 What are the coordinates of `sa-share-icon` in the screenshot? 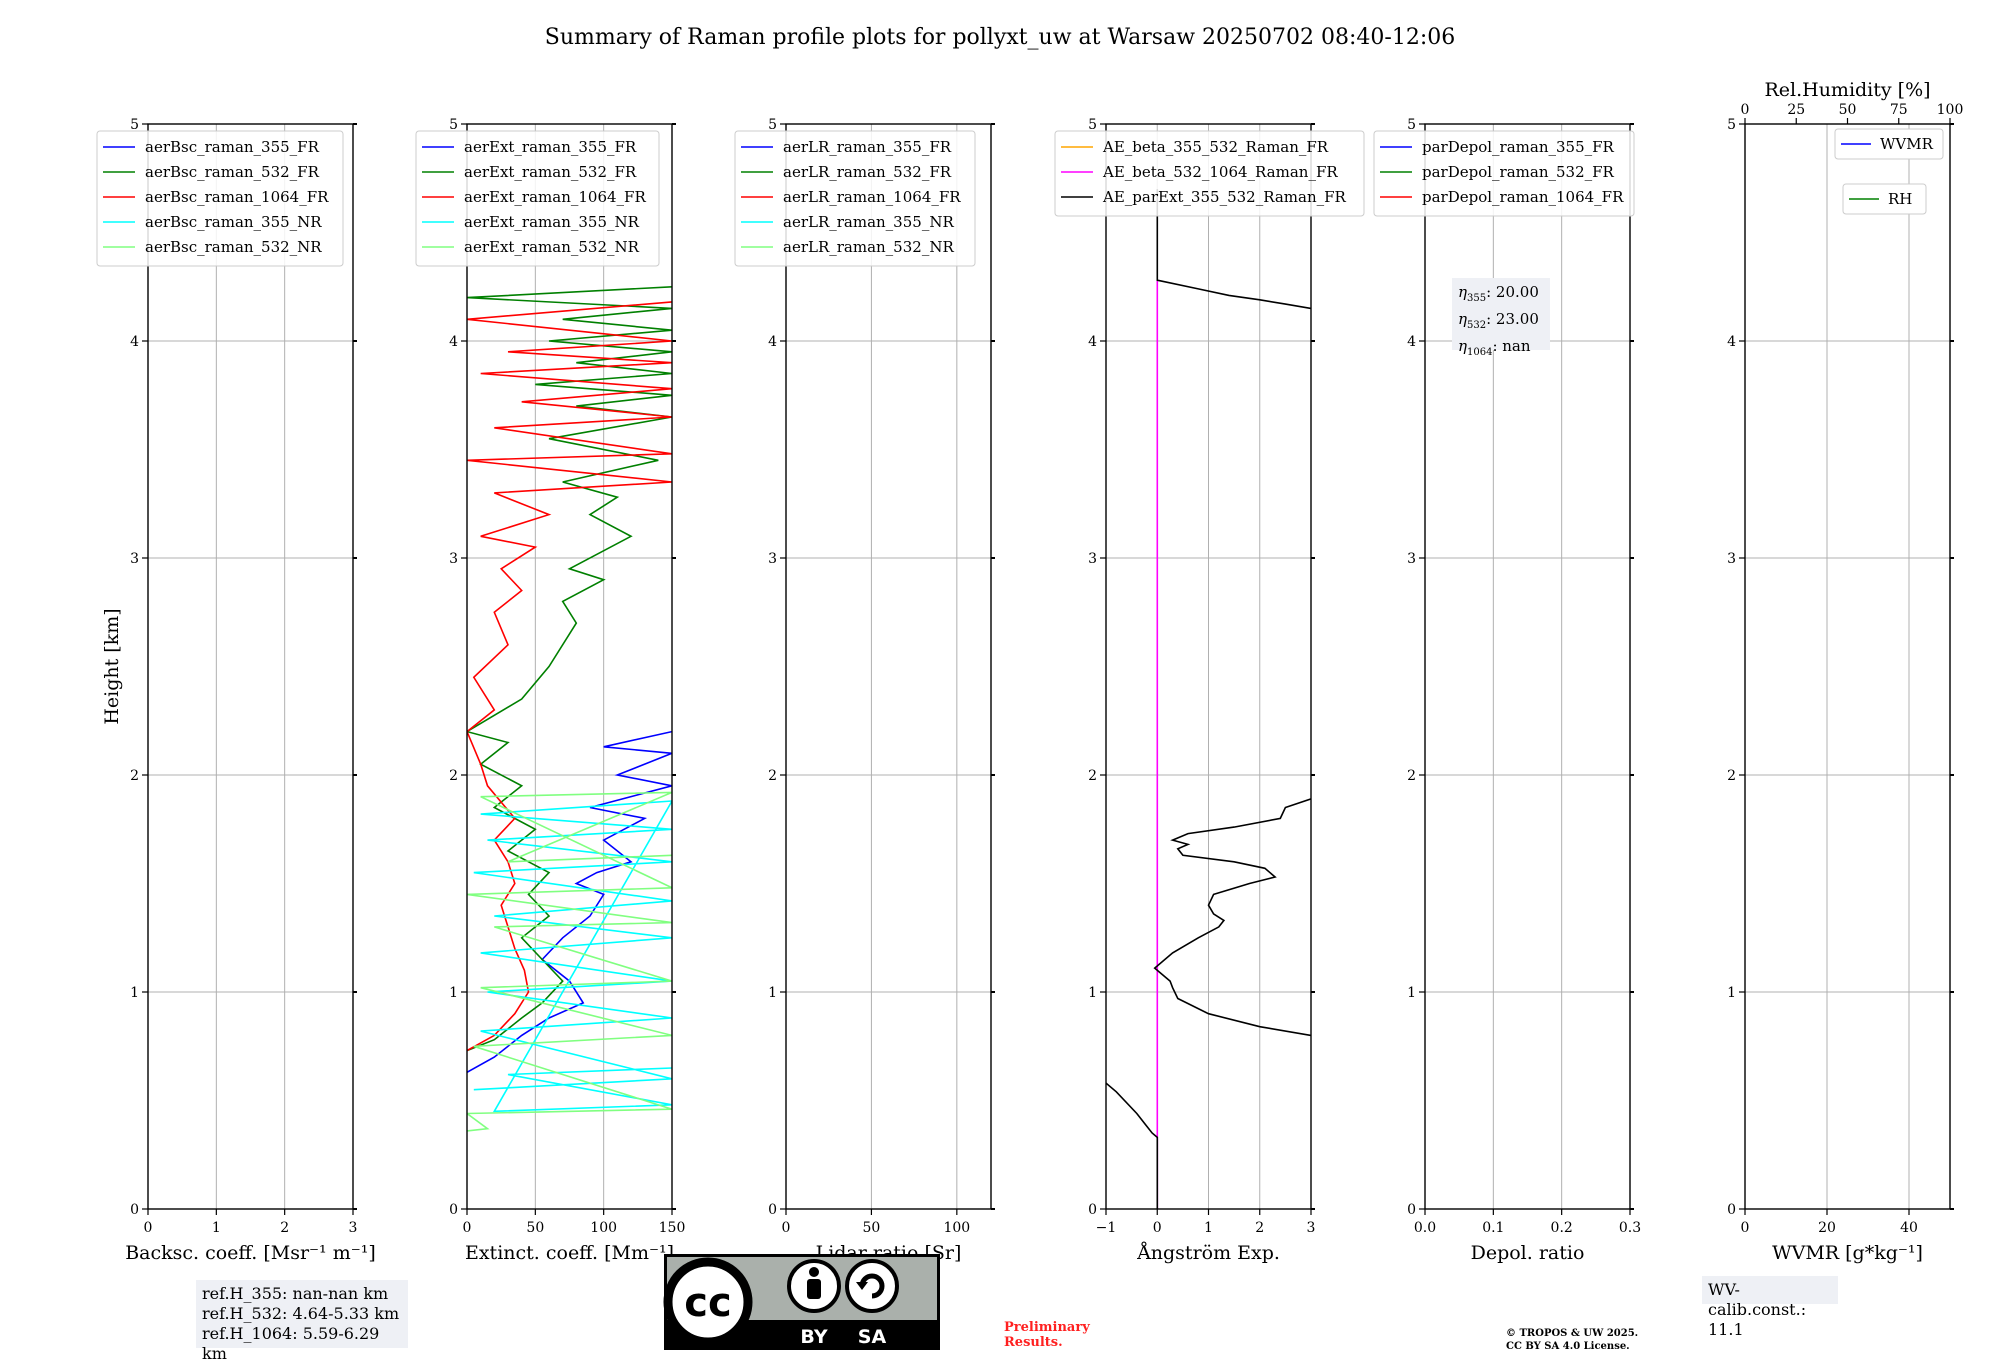 It's located at (872, 1286).